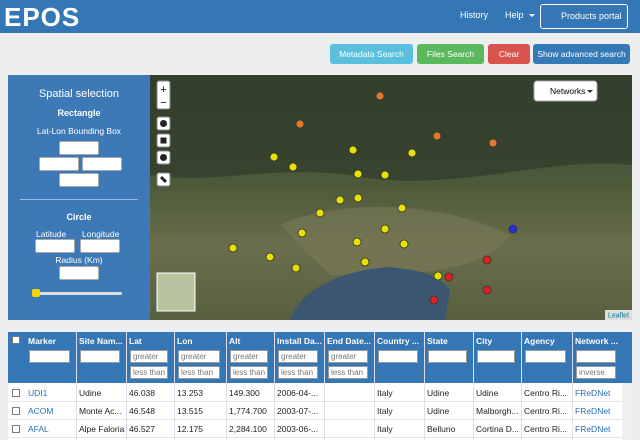  I want to click on attribution: Leaflet, so click(618, 315).